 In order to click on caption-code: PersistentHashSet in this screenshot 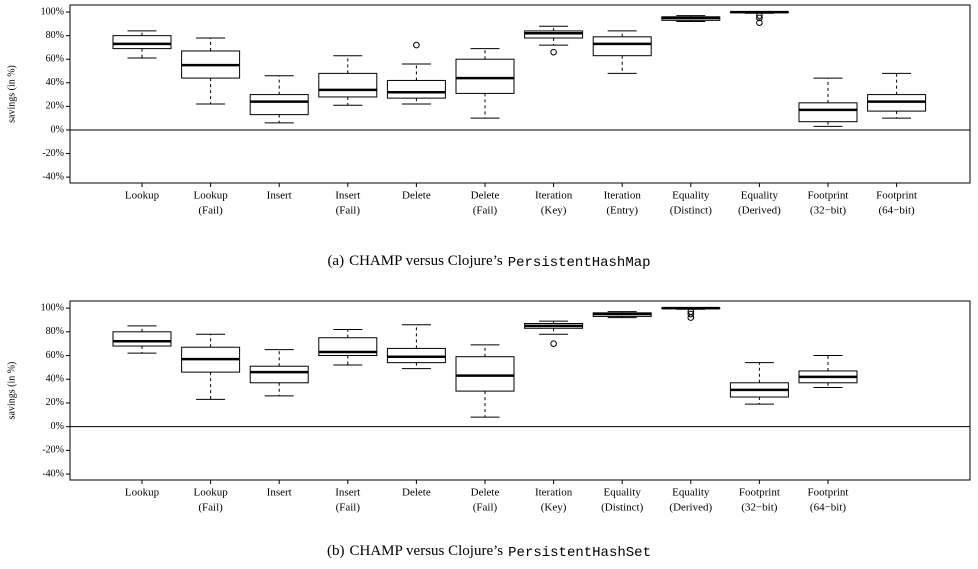, I will do `click(579, 553)`.